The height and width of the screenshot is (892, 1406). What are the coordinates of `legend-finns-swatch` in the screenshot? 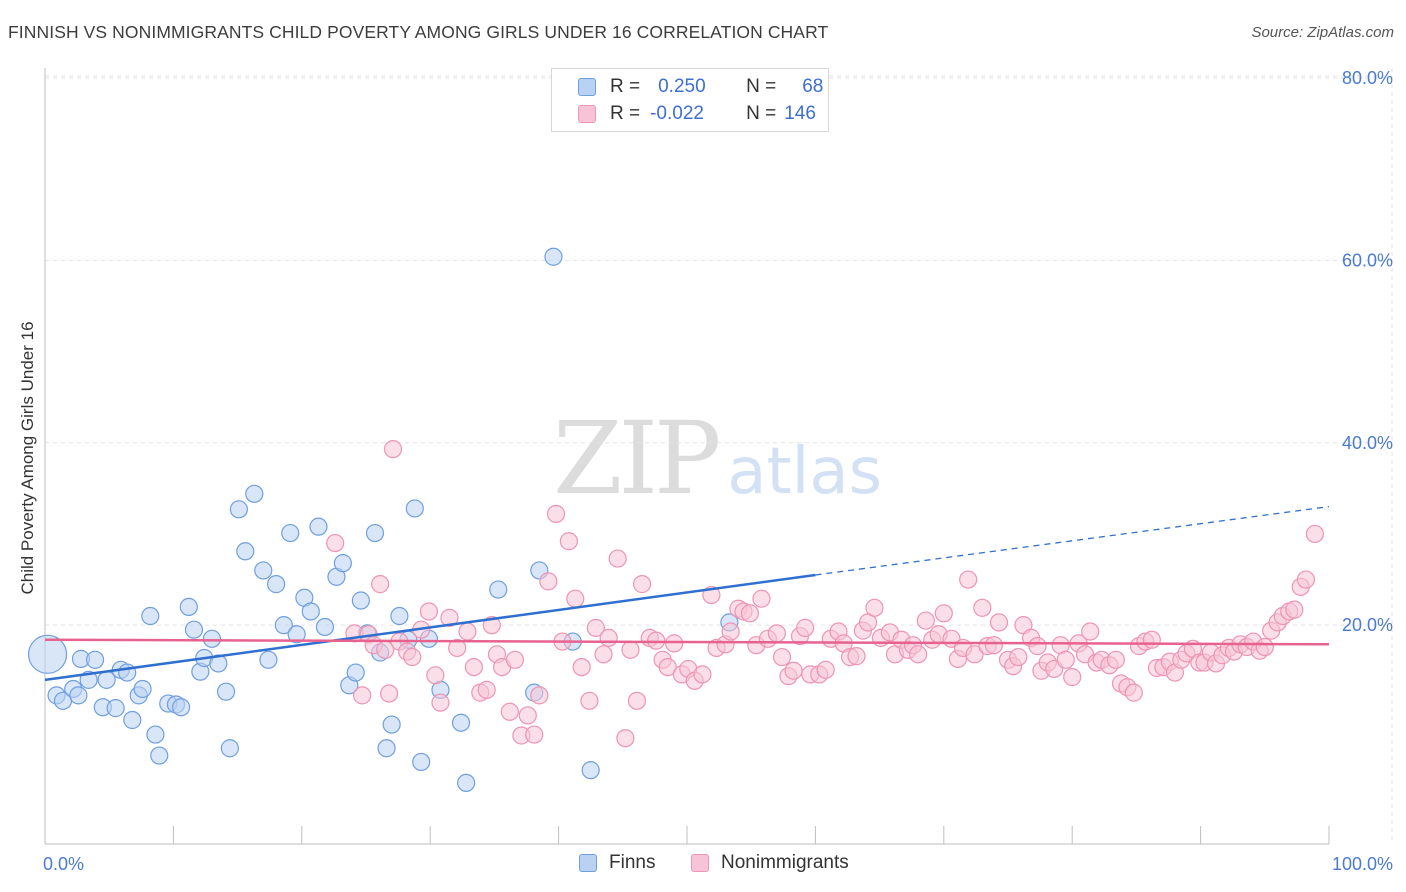 It's located at (588, 863).